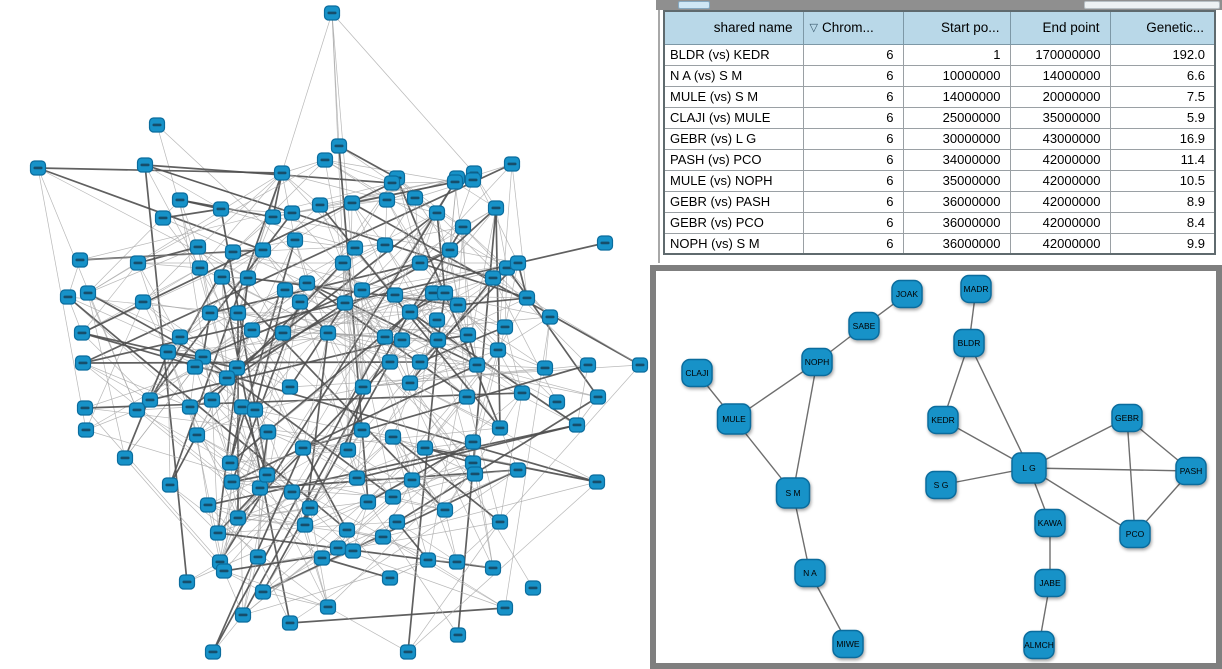 The image size is (1222, 669). Describe the element at coordinates (956, 201) in the screenshot. I see `table-cell: 36000000` at that location.